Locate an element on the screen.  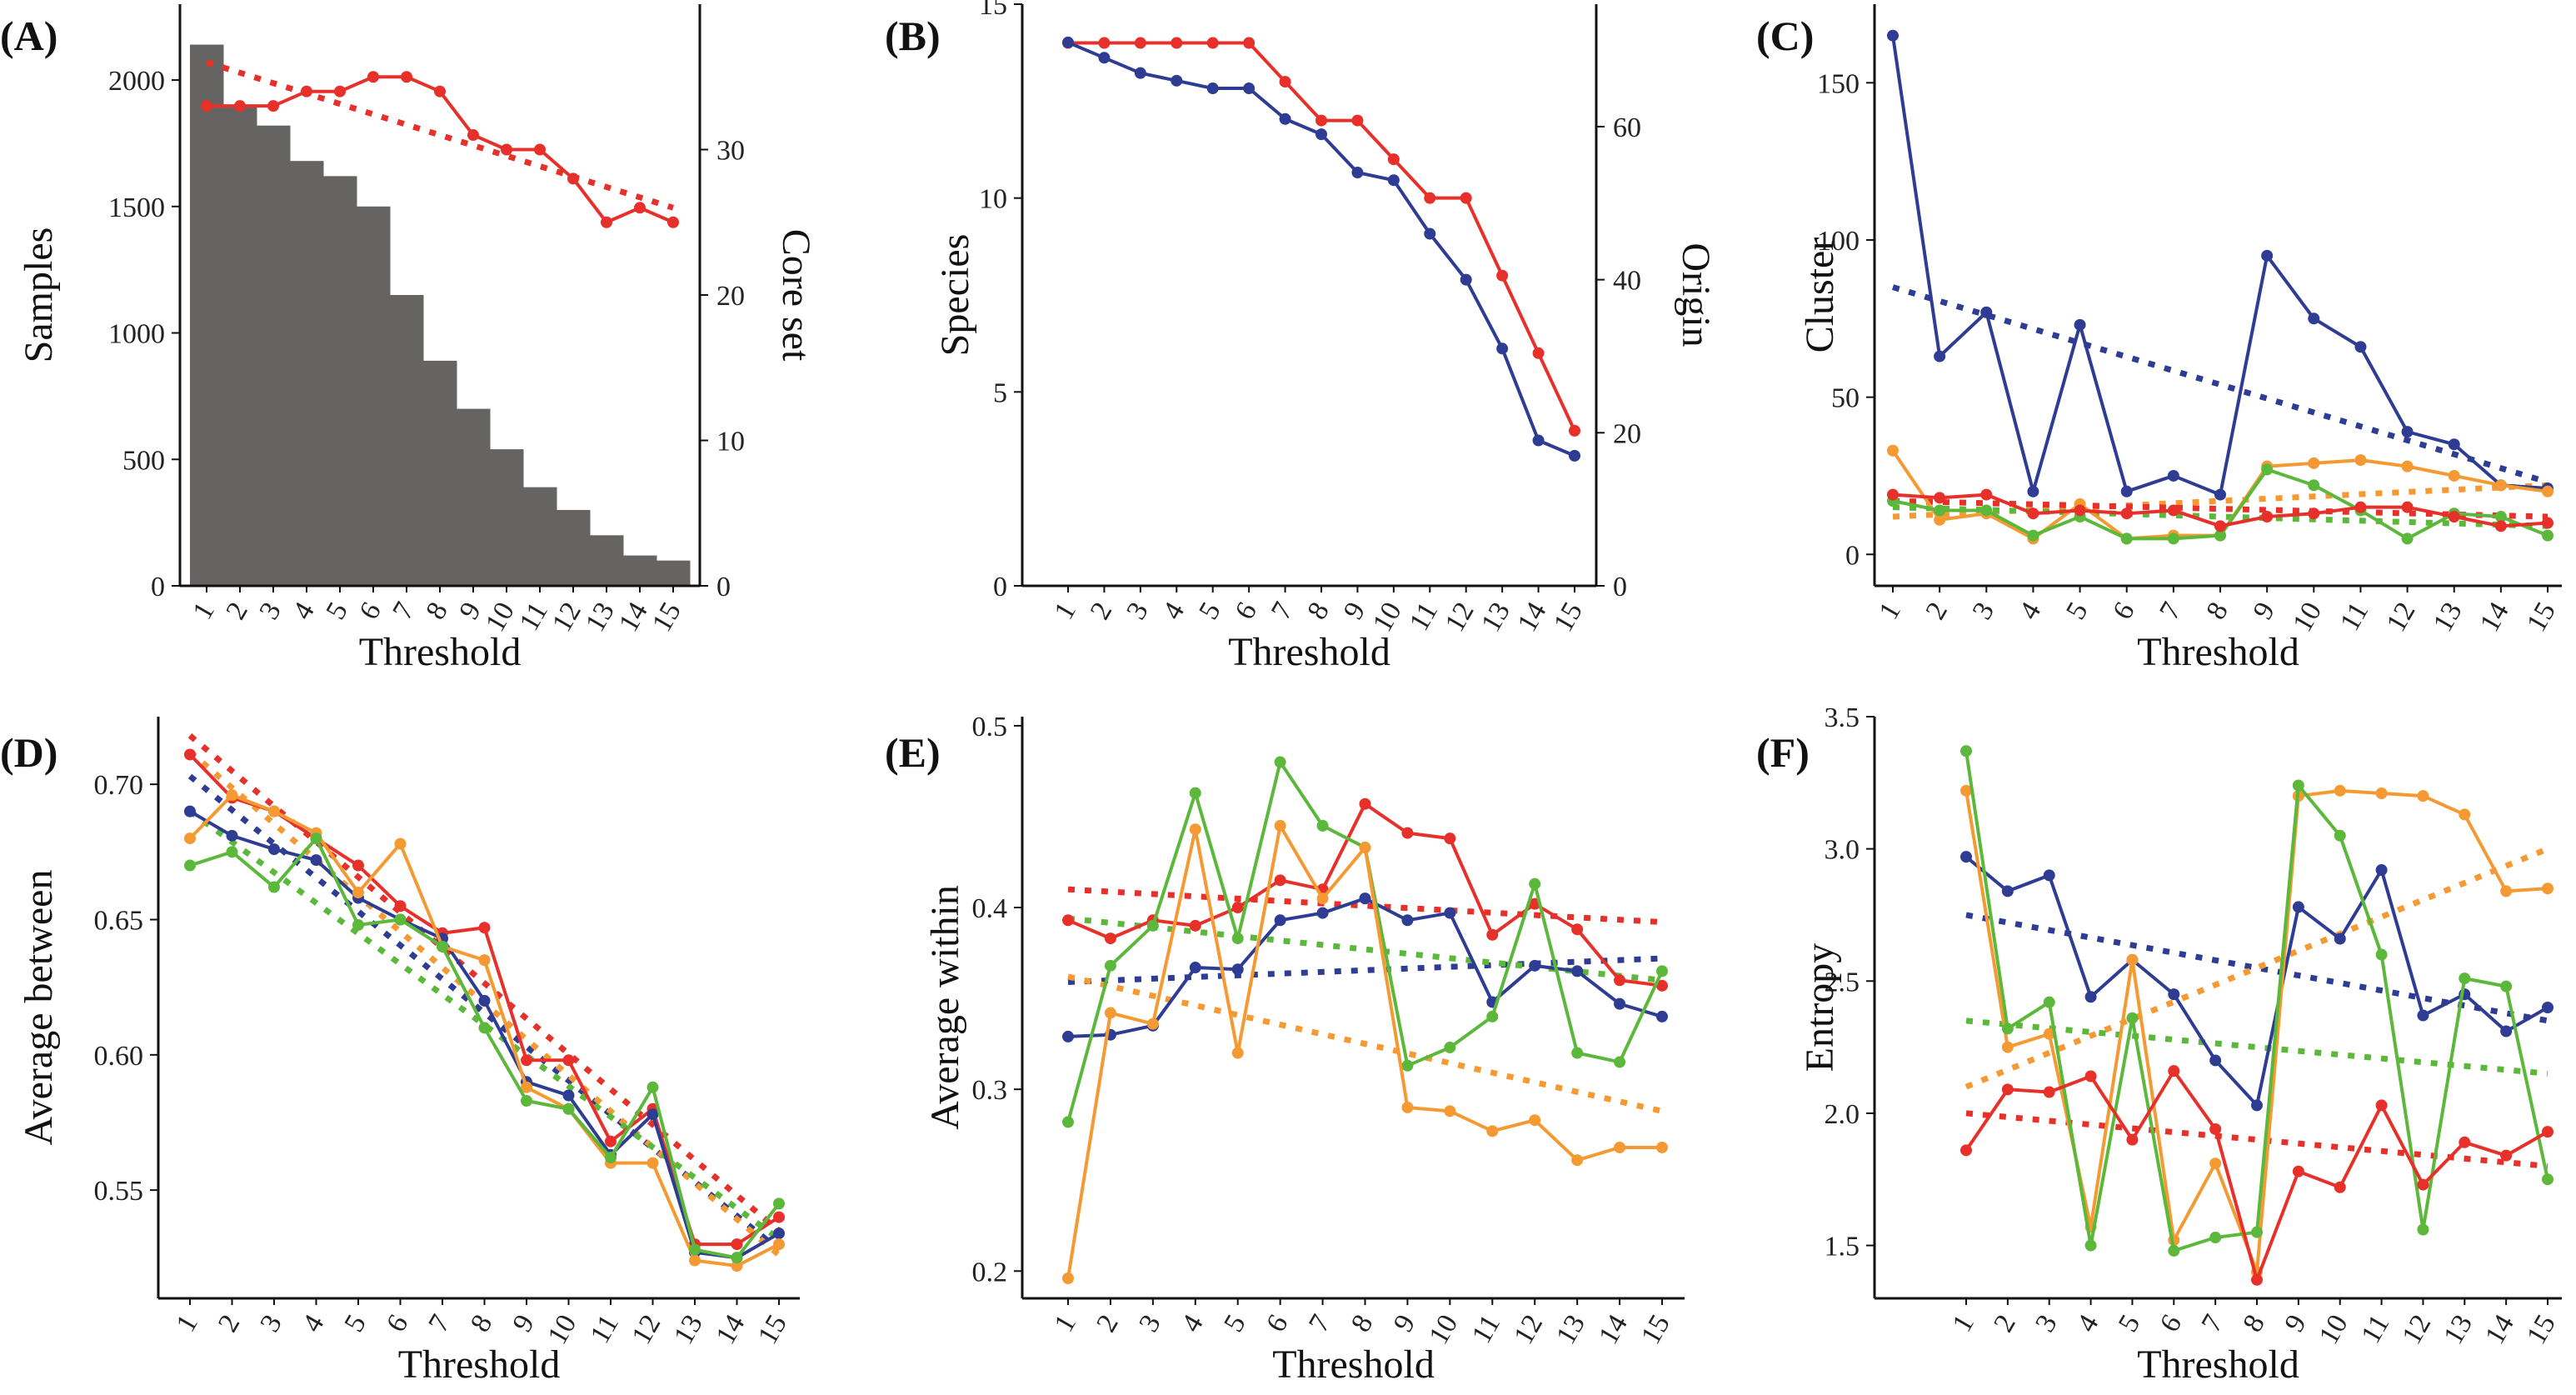
x-tick-label: 5 is located at coordinates (2130, 1324).